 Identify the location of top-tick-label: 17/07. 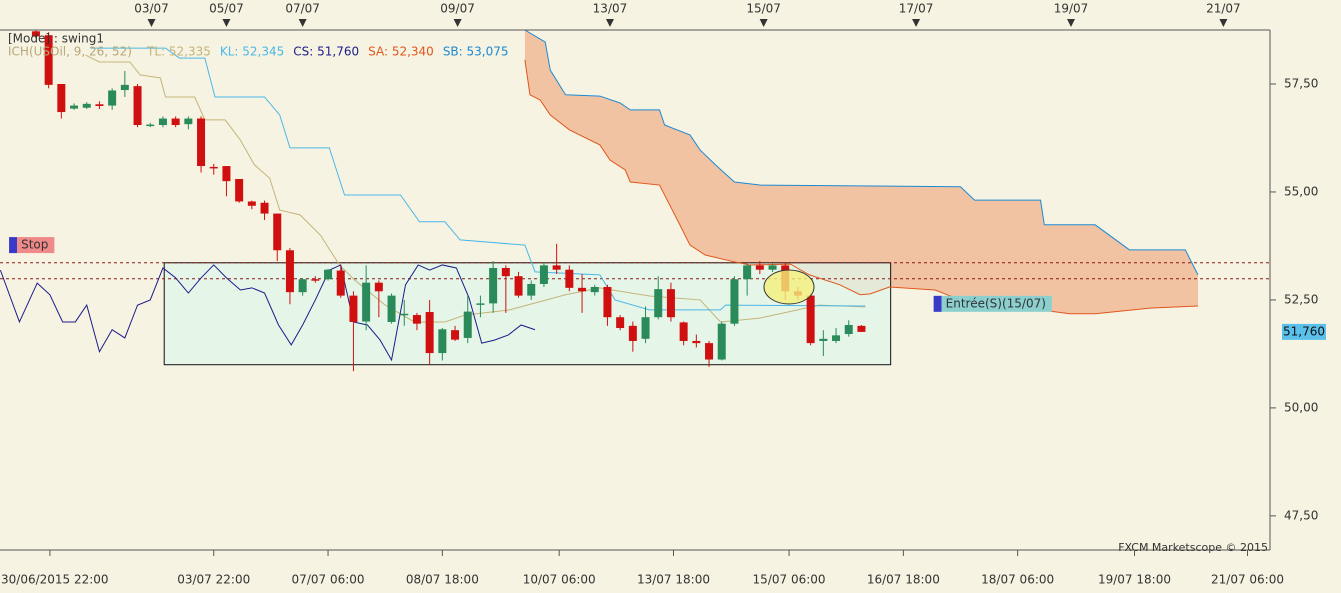
(916, 9).